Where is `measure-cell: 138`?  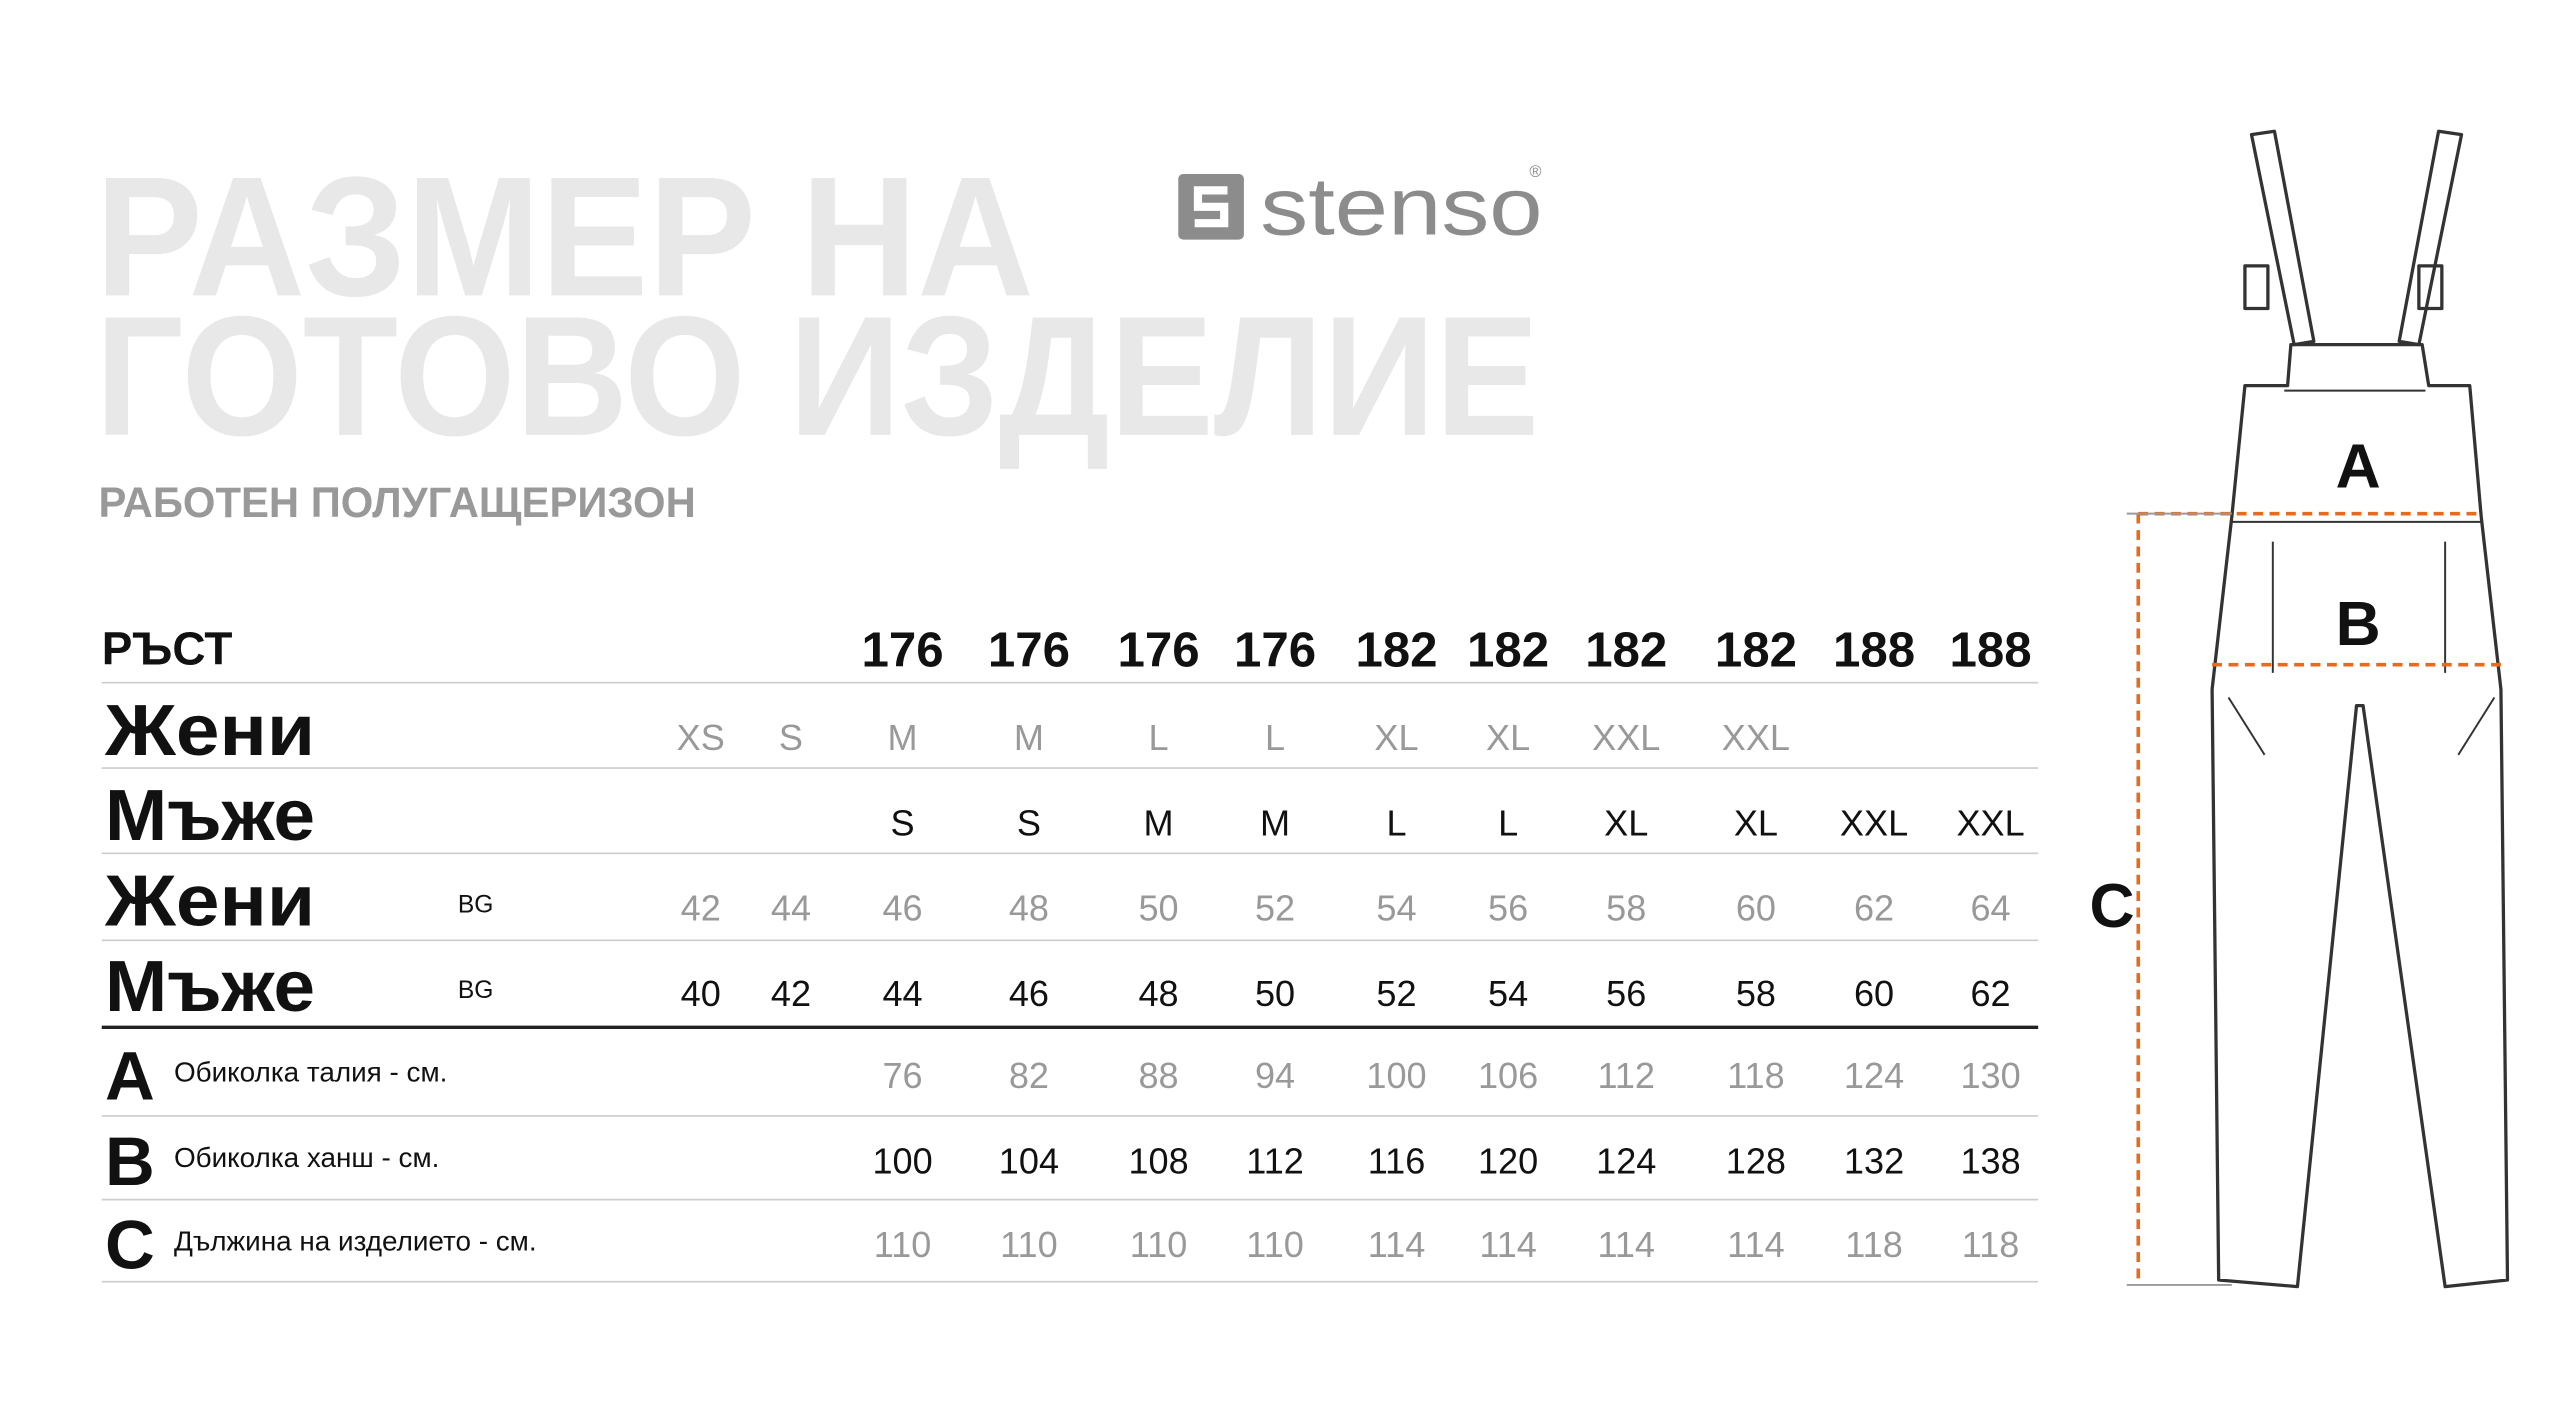
measure-cell: 138 is located at coordinates (1990, 1160).